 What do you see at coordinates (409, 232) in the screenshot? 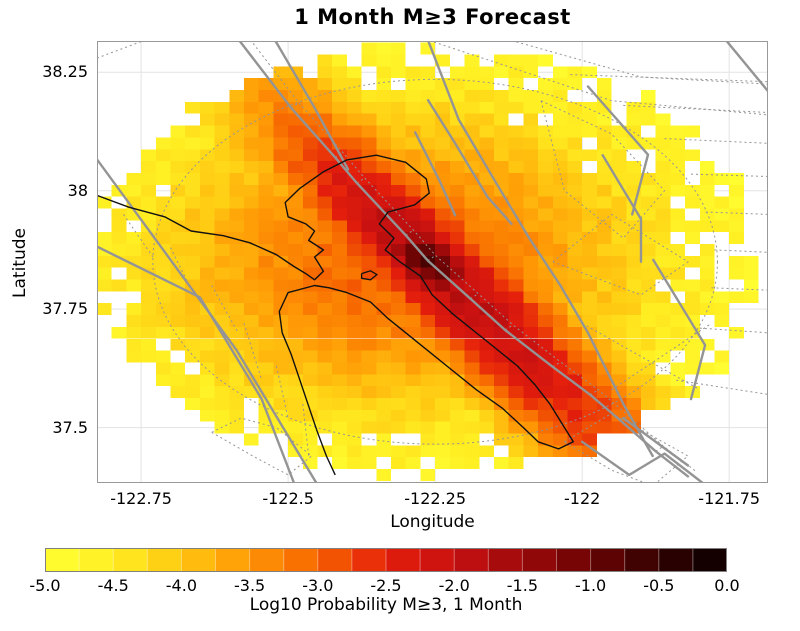
I see `hayward-zone-rung` at bounding box center [409, 232].